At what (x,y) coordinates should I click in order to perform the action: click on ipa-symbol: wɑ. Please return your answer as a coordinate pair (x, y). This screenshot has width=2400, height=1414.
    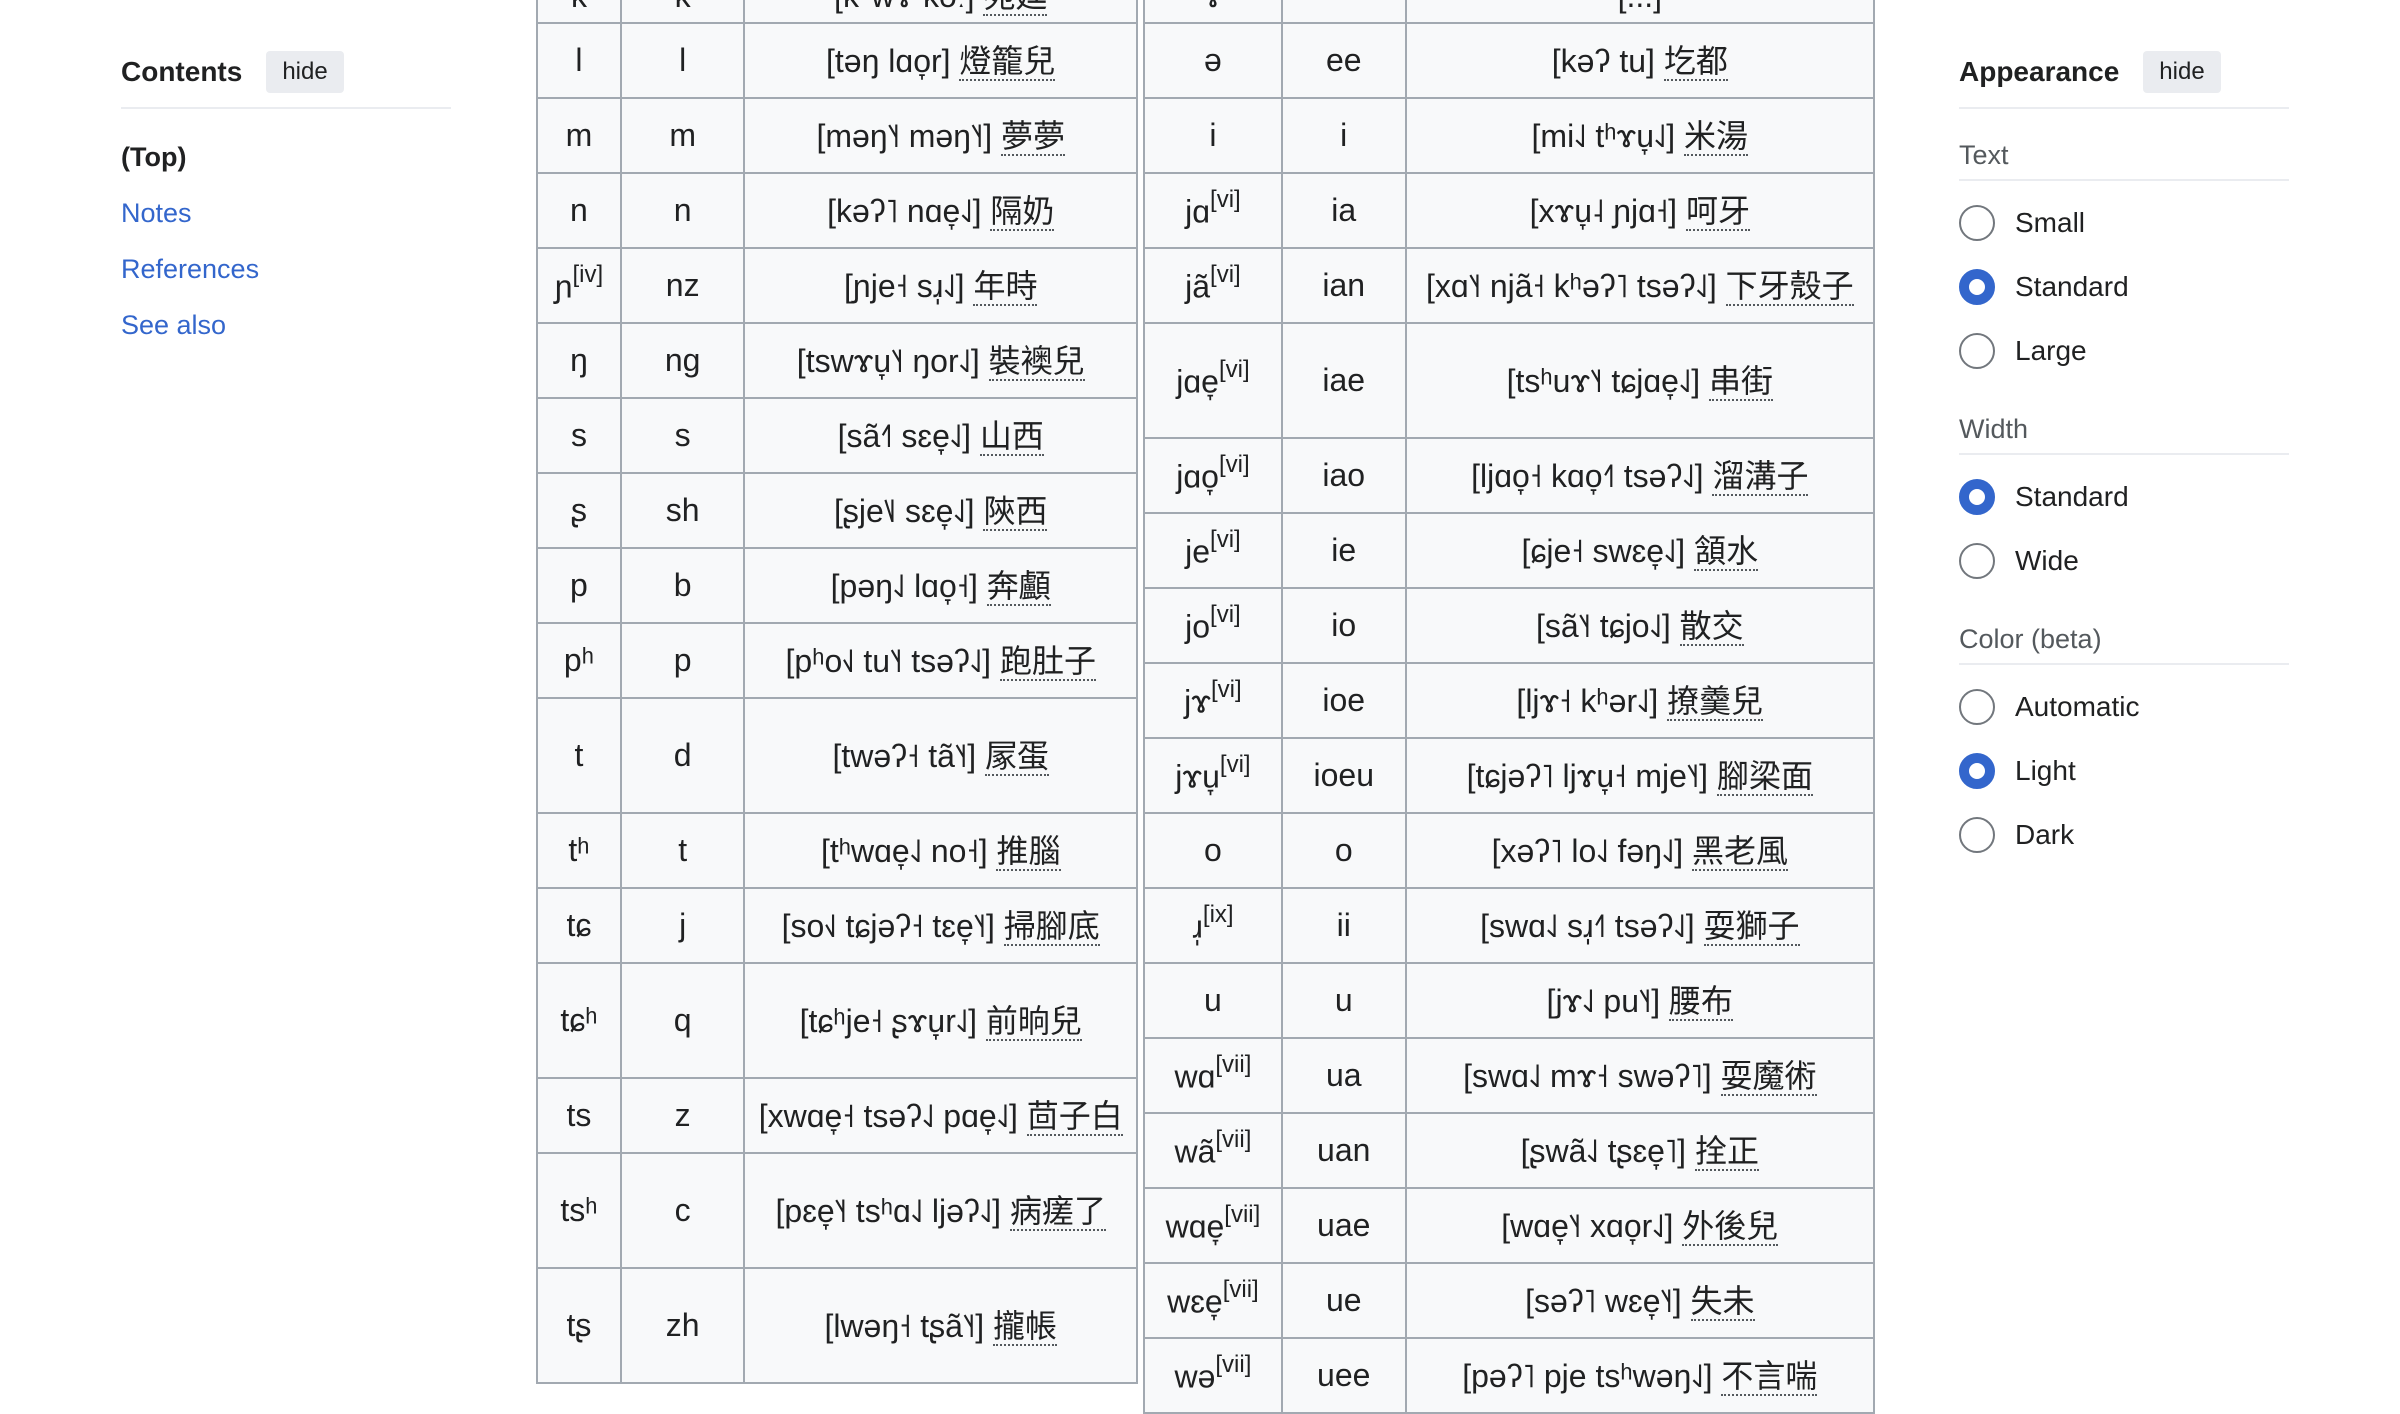
    Looking at the image, I should click on (1195, 1076).